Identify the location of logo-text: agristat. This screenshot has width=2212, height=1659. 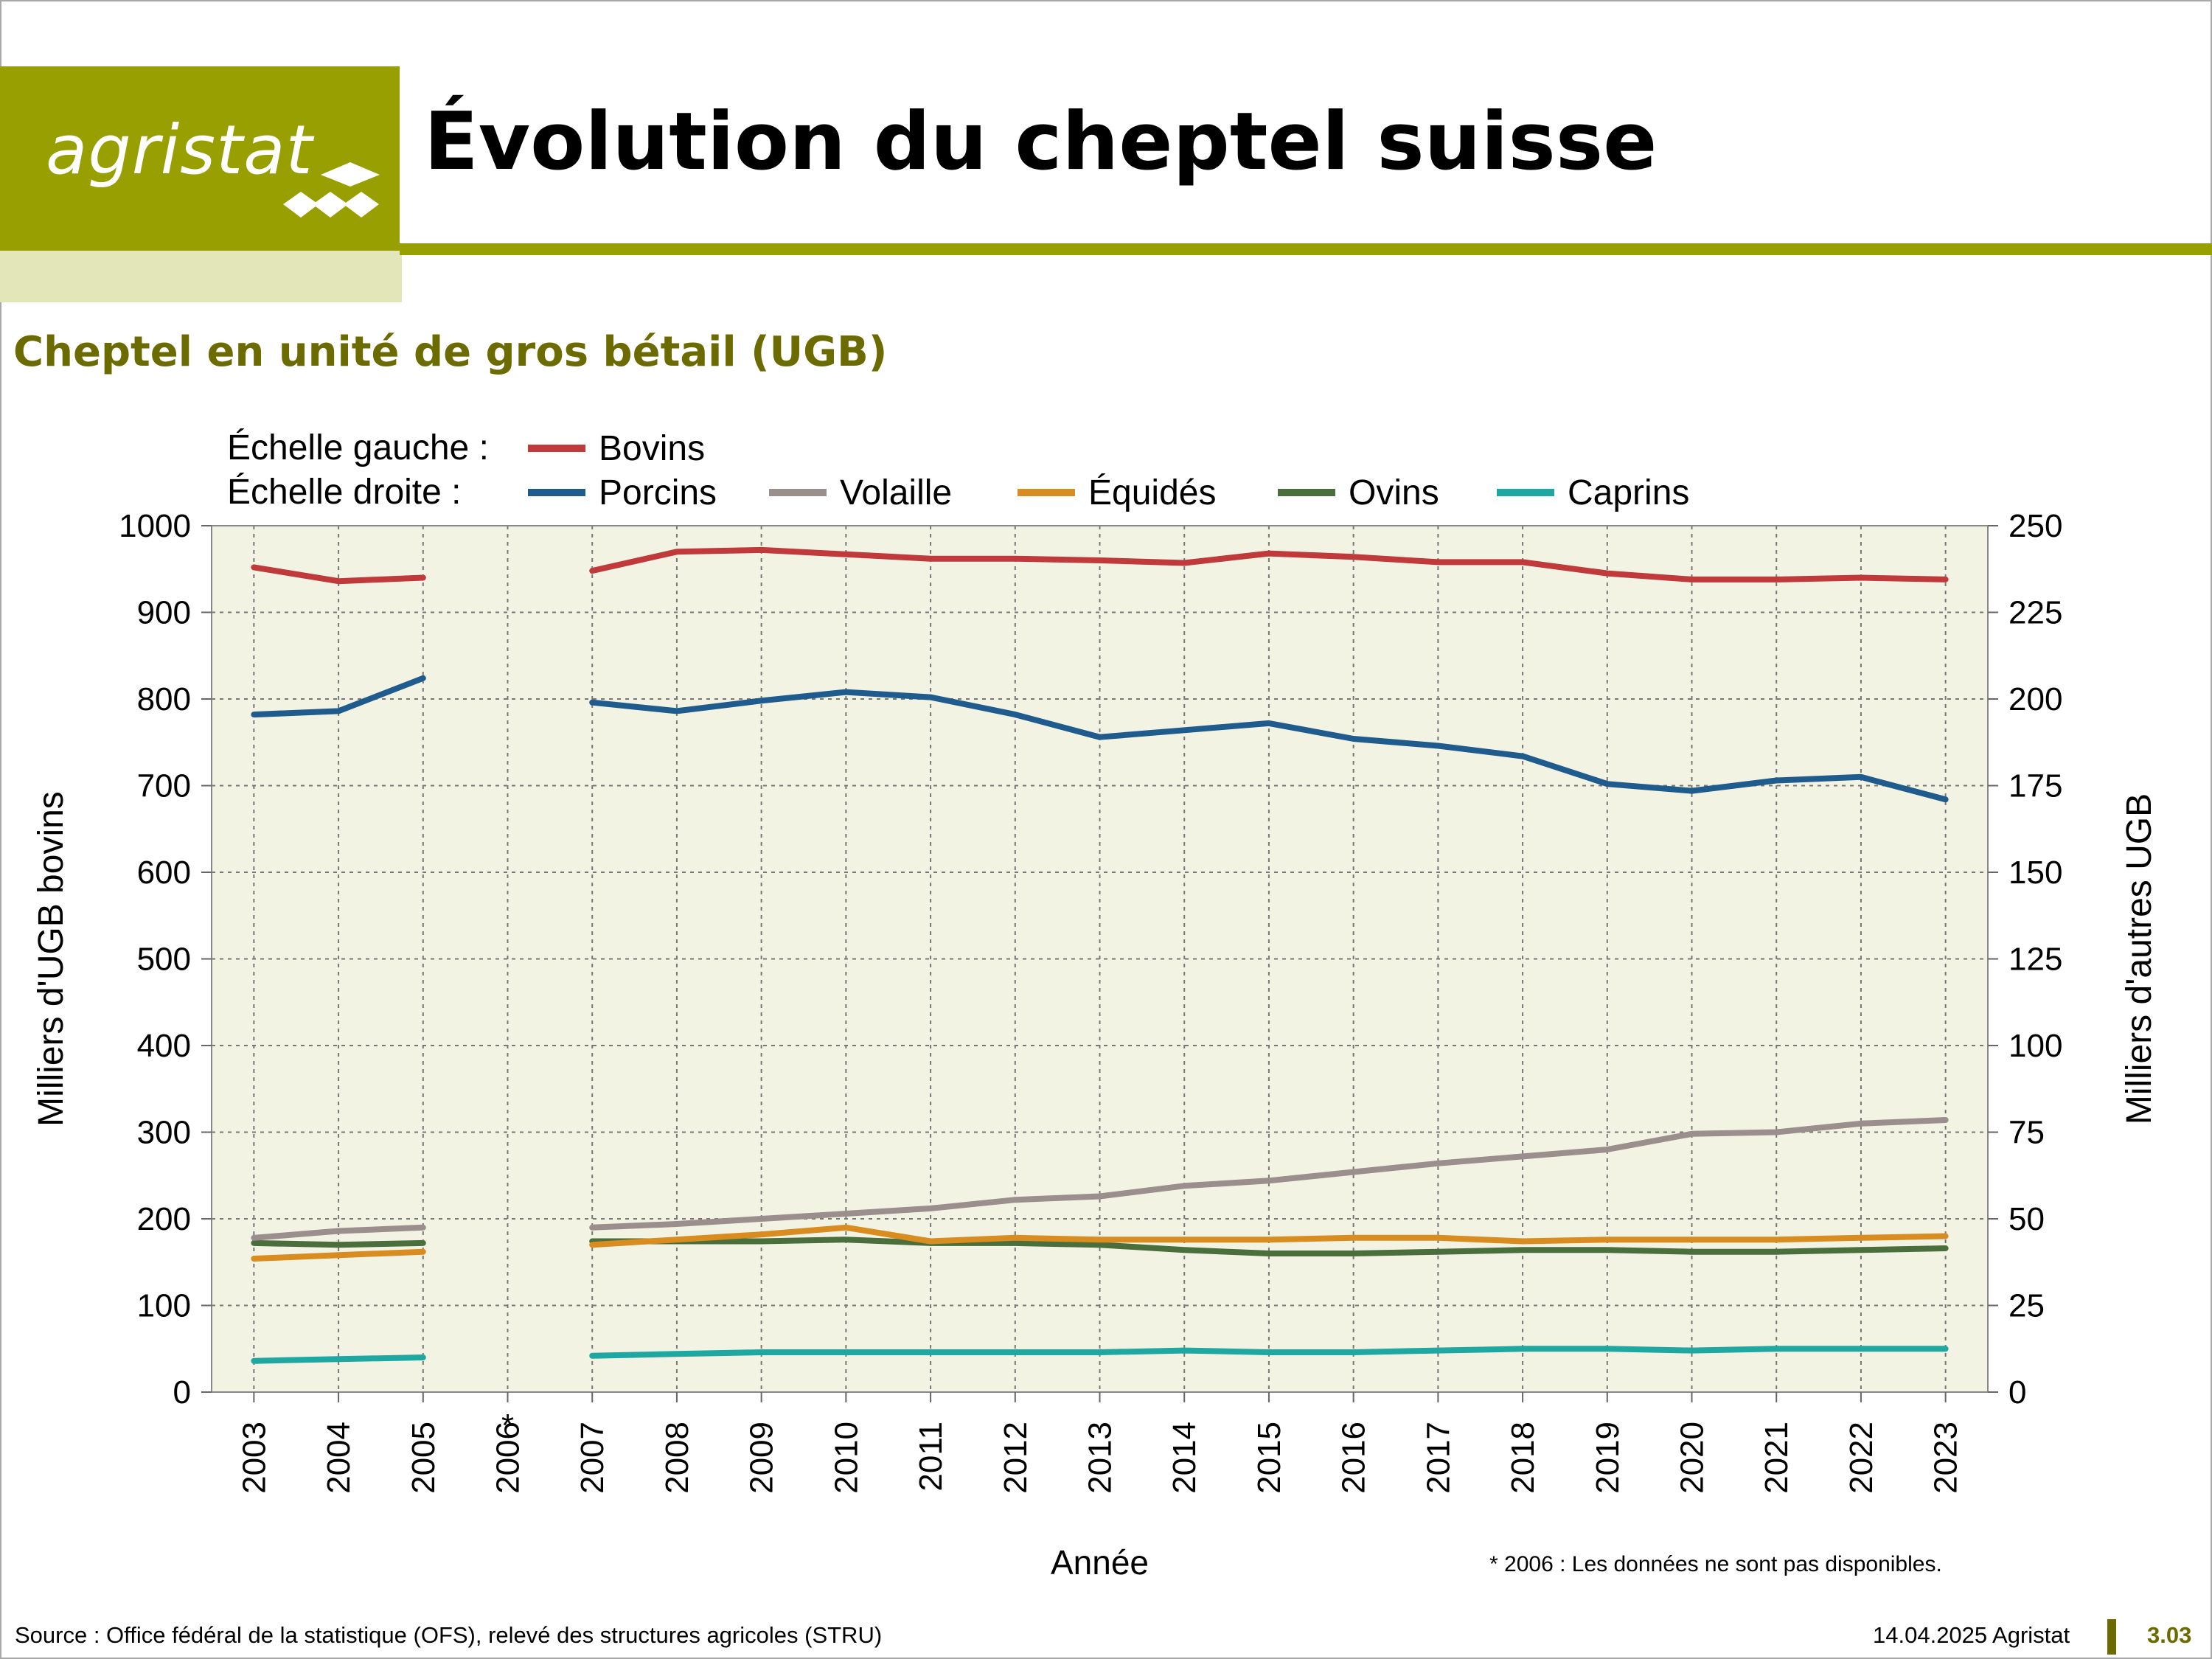
(179, 150).